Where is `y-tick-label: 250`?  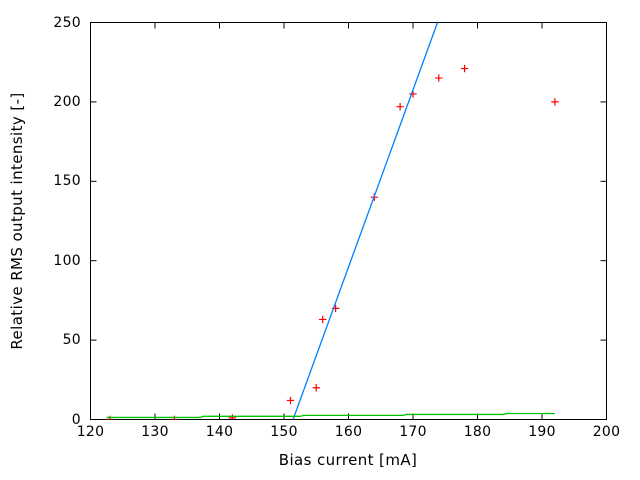 y-tick-label: 250 is located at coordinates (67, 22).